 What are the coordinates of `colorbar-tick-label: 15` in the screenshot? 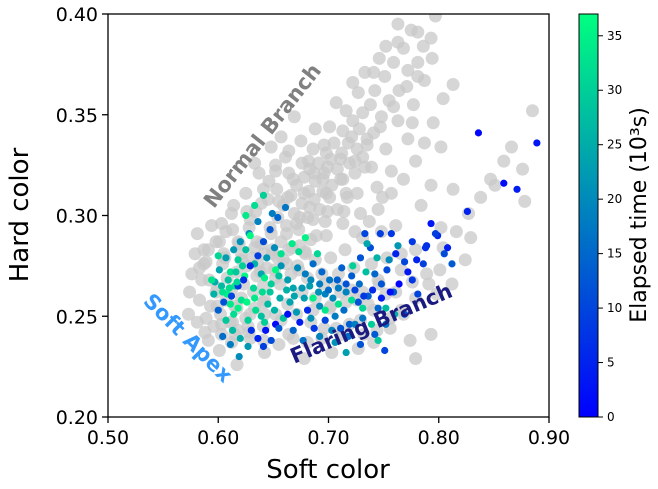 It's located at (614, 254).